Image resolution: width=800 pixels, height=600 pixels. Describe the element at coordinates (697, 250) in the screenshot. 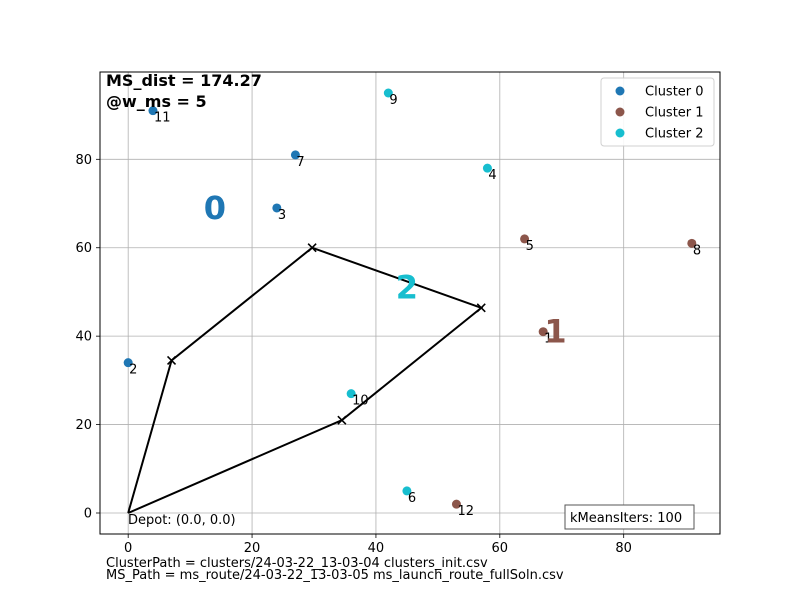

I see `point-label: 8` at that location.